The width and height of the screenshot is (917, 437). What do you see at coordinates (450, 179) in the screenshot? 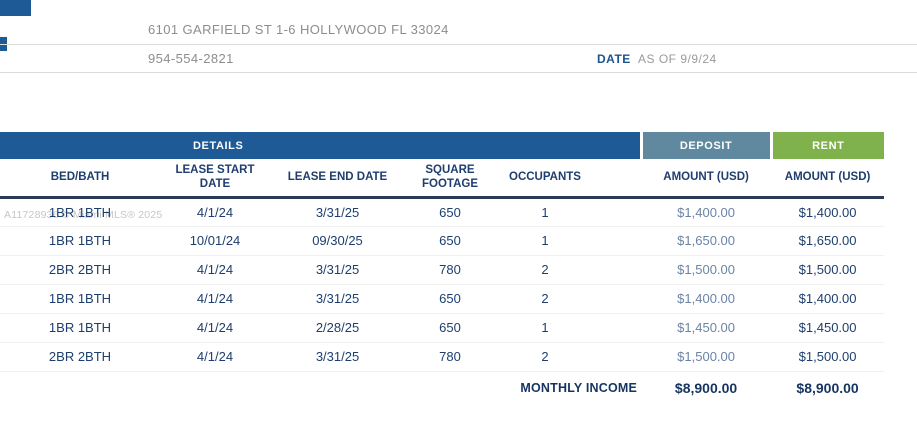
I see `column-header-square-footage: SQUARE FOOTAGE` at bounding box center [450, 179].